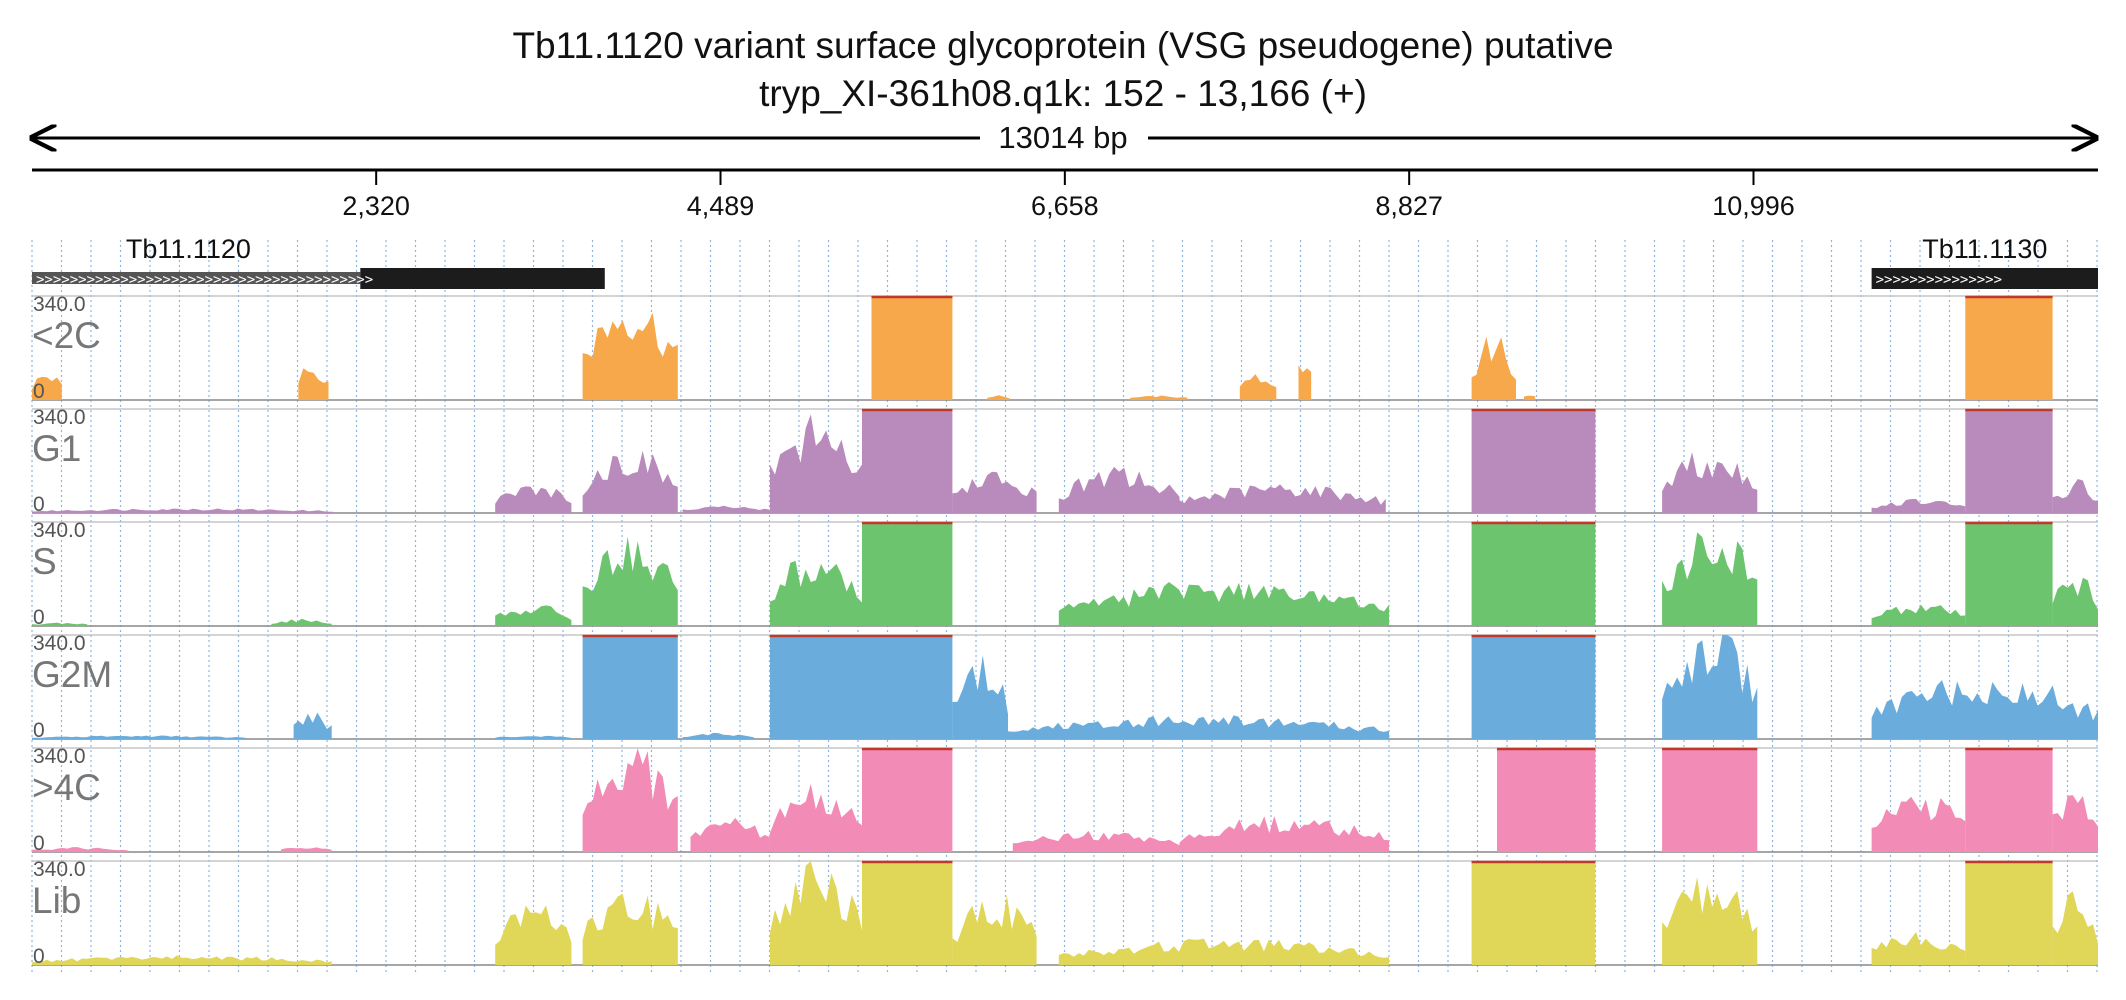 Image resolution: width=2126 pixels, height=1000 pixels. What do you see at coordinates (1063, 93) in the screenshot?
I see `chart-subtitle: tryp_XI-361h08.q1k: 152 - 13,166 (+)` at bounding box center [1063, 93].